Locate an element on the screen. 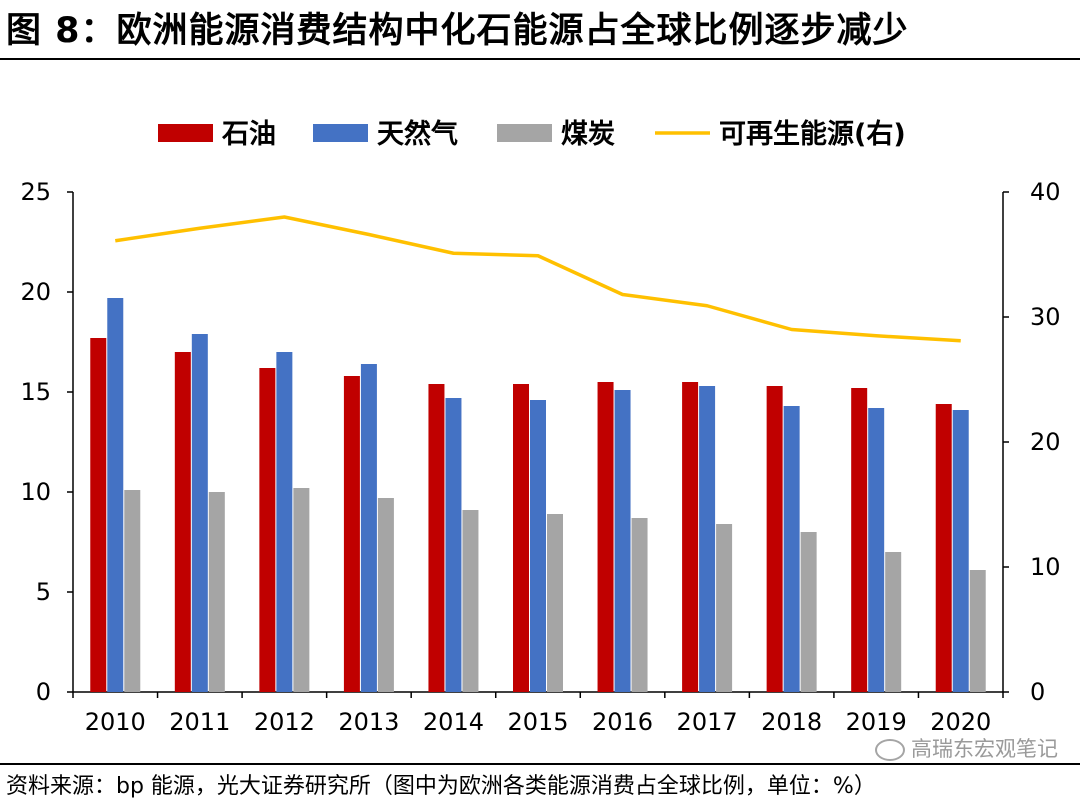  figure-title: 图 8：欧洲能源消费结构中化石能源占全球比例逐步减少 is located at coordinates (457, 31).